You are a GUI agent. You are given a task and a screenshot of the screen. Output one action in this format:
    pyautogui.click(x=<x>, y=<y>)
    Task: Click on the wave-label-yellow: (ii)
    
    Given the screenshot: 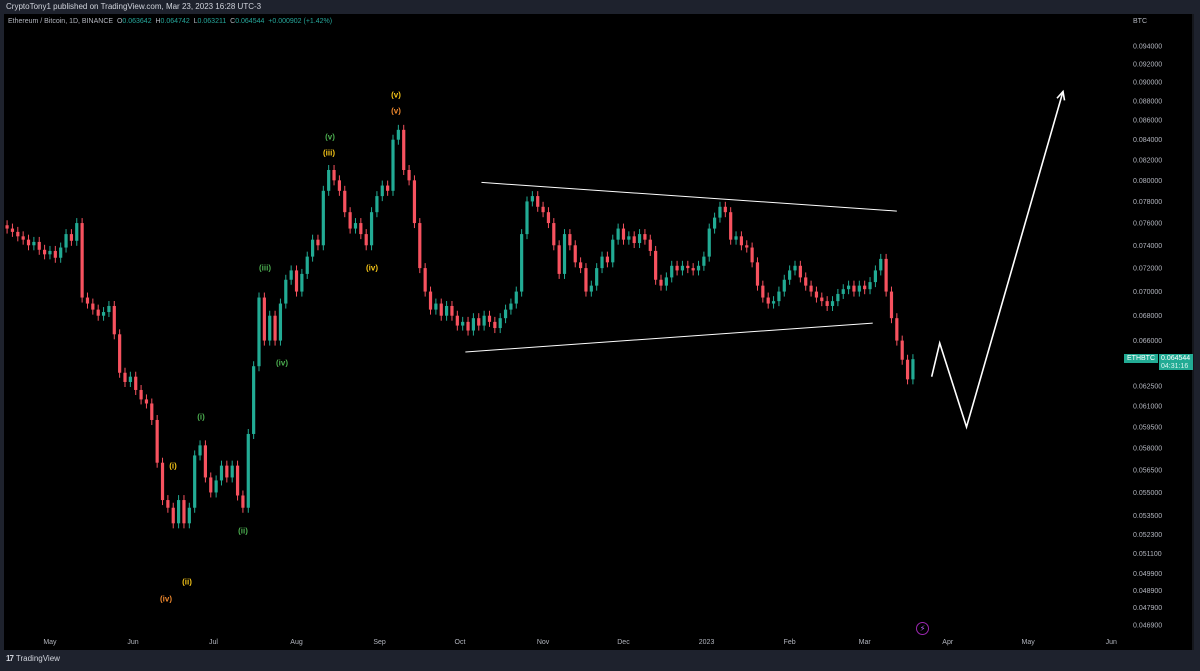 What is the action you would take?
    pyautogui.click(x=187, y=582)
    